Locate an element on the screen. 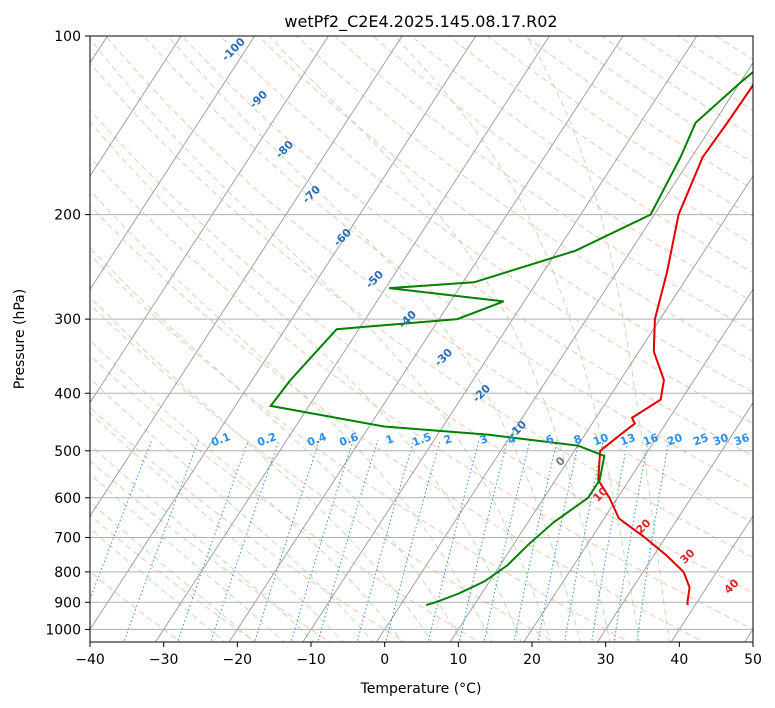  temperature-profile-line is located at coordinates (675, 344).